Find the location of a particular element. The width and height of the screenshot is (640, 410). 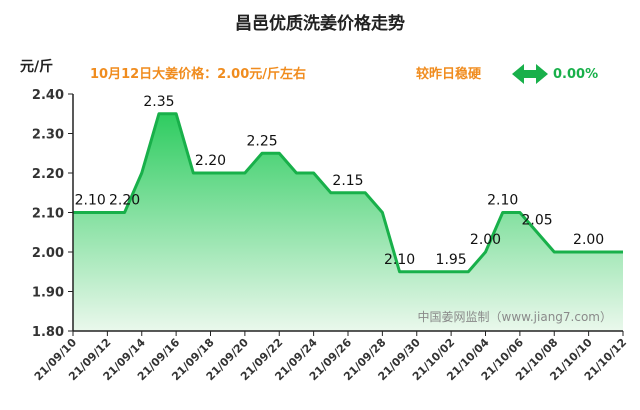

left-right-arrow-icon is located at coordinates (530, 74).